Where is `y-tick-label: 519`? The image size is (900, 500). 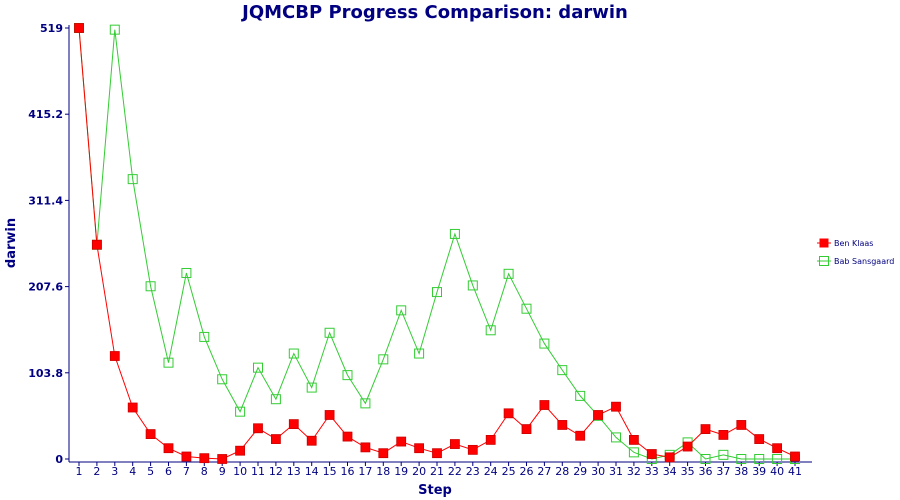 y-tick-label: 519 is located at coordinates (51, 28).